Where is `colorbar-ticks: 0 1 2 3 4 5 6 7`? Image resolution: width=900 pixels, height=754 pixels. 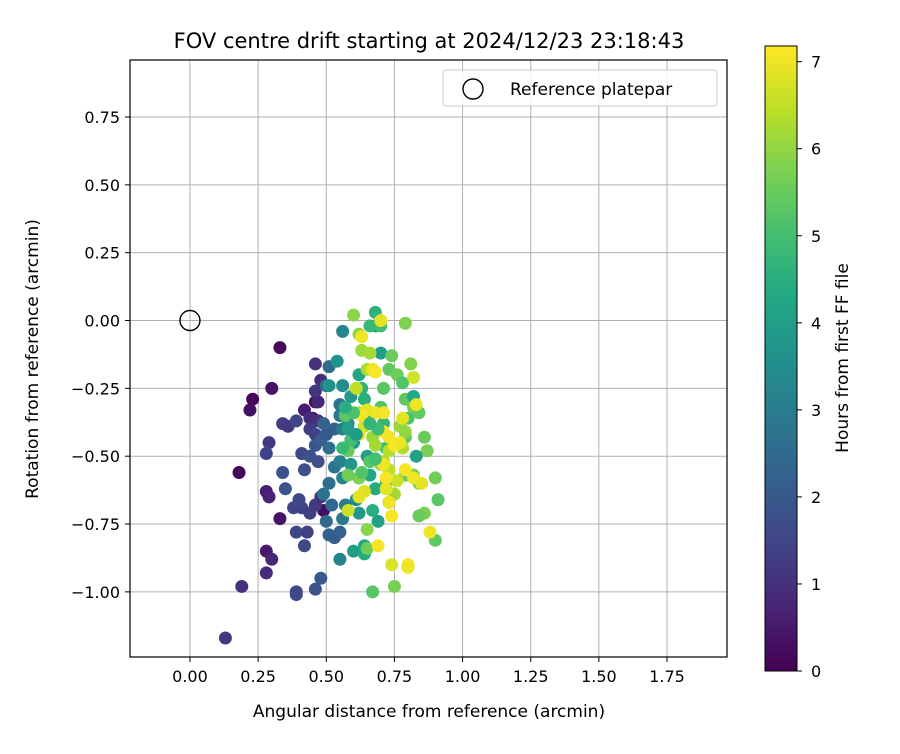
colorbar-ticks: 0 1 2 3 4 5 6 7 is located at coordinates (809, 367).